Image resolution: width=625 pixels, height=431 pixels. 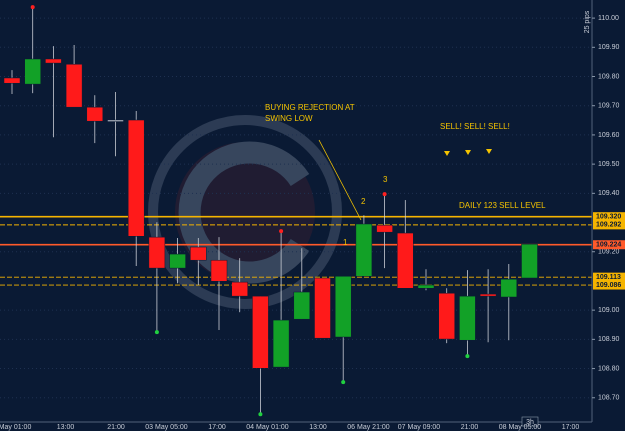 I want to click on sell-arrows, so click(x=468, y=152).